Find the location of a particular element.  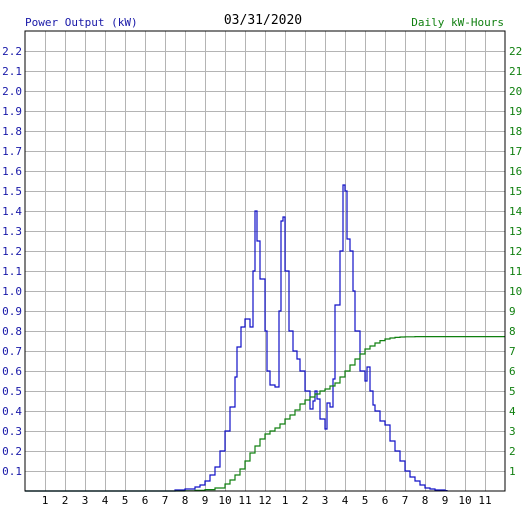

y-right-tick-label: 12 is located at coordinates (515, 251).